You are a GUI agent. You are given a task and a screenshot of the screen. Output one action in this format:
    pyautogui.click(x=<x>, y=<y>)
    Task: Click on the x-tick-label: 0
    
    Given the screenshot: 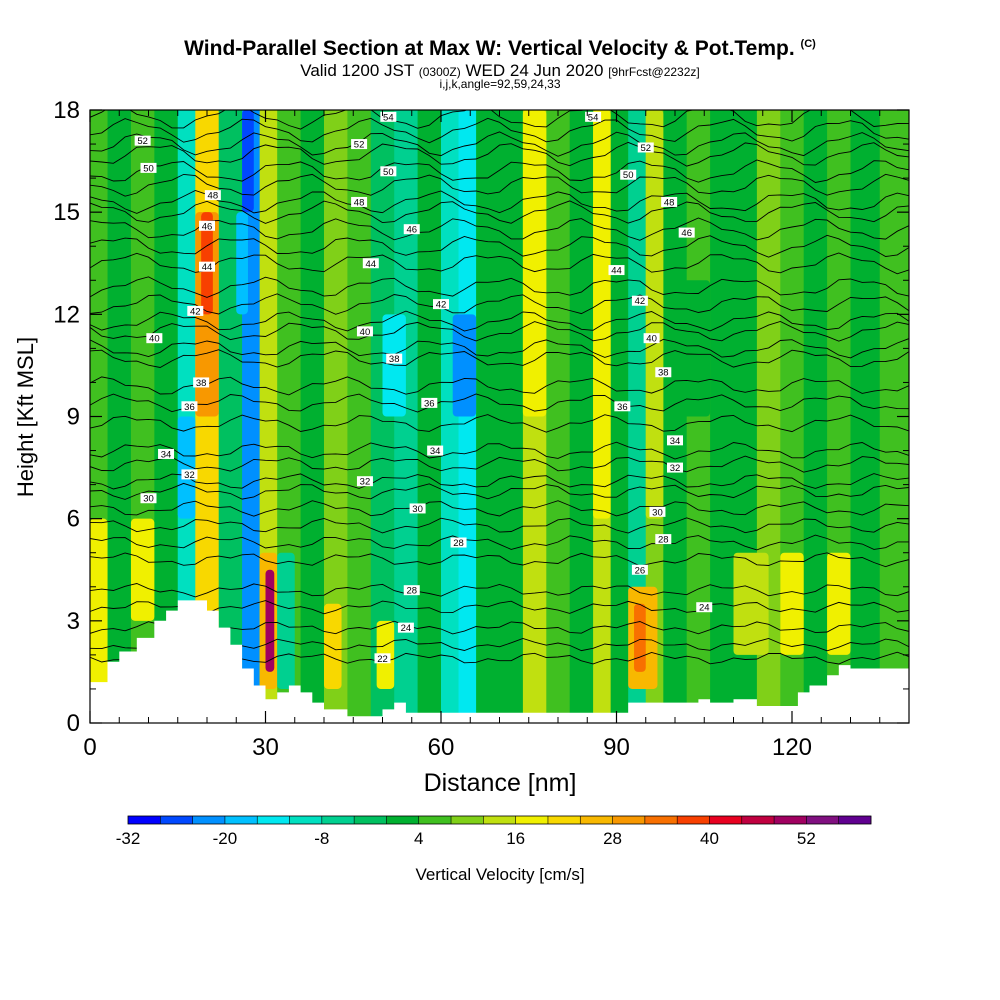 What is the action you would take?
    pyautogui.click(x=89, y=747)
    